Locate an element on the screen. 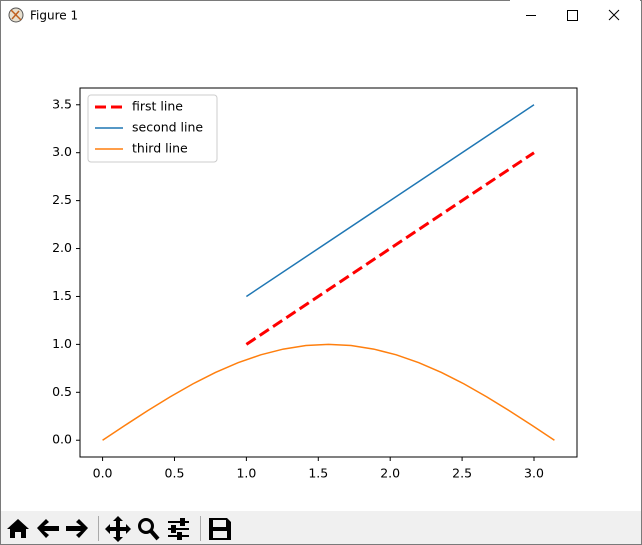 The width and height of the screenshot is (642, 545). toolbar-buttons is located at coordinates (119, 529).